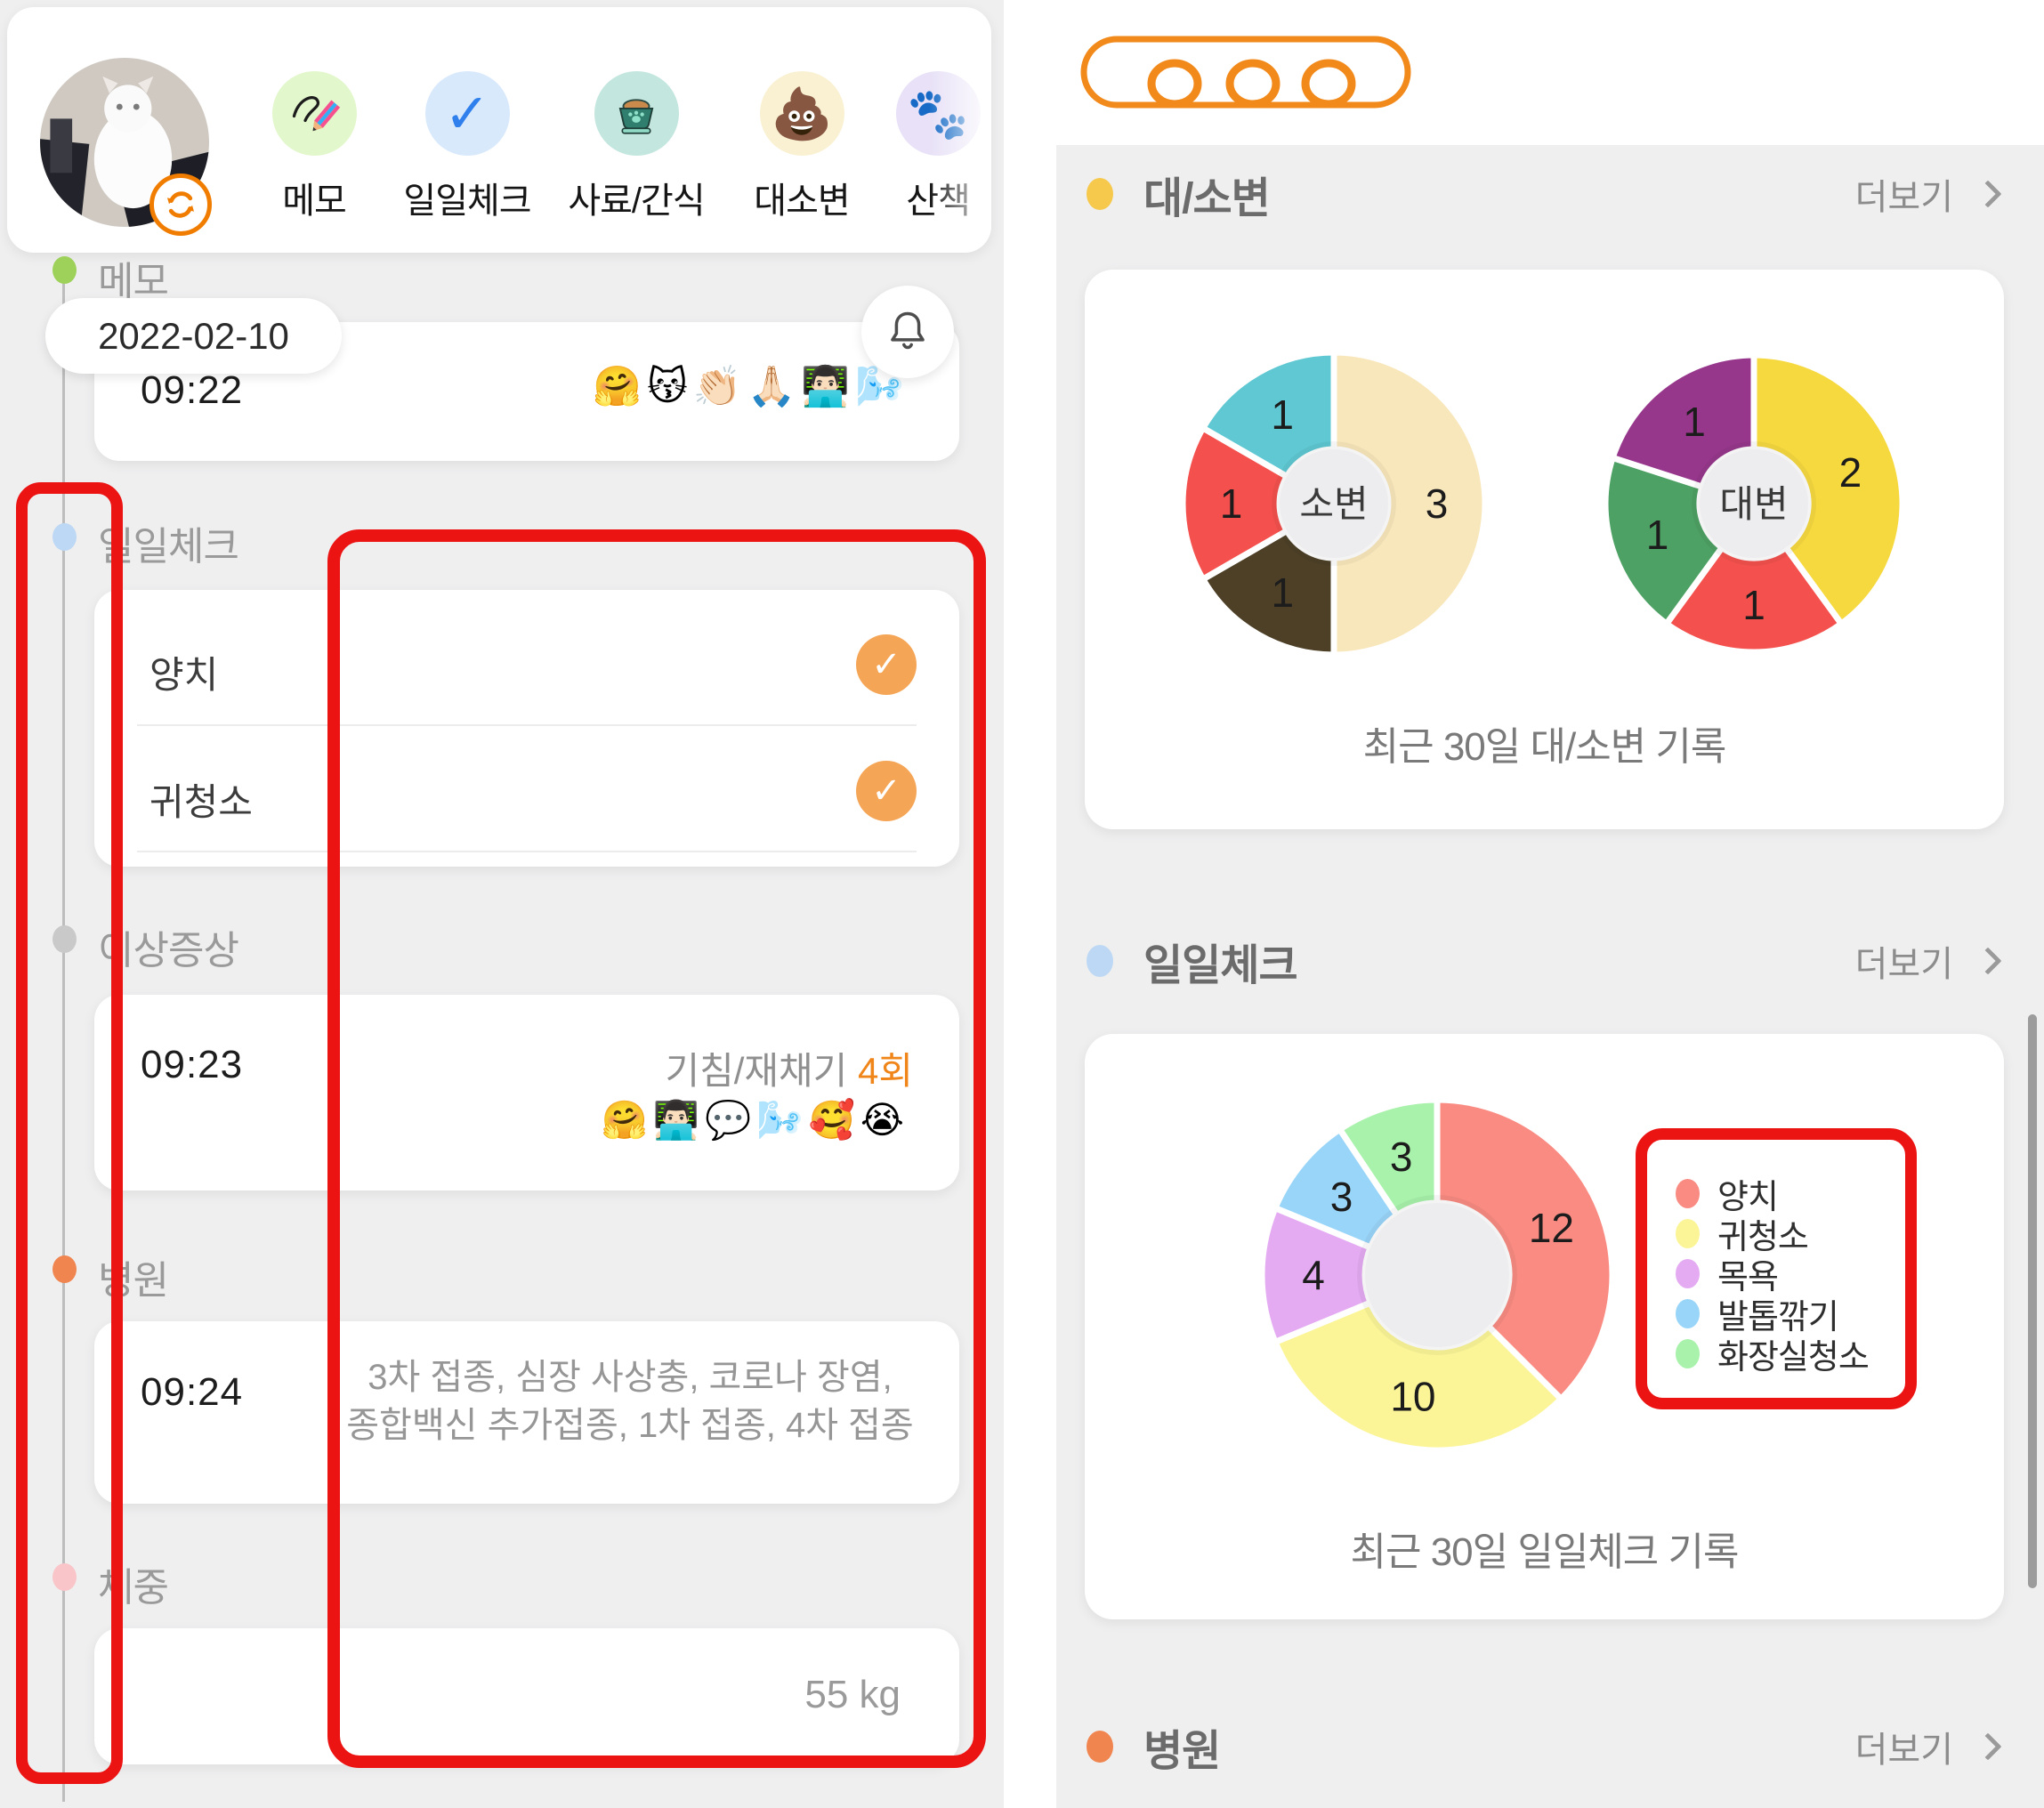 The width and height of the screenshot is (2044, 1808). What do you see at coordinates (192, 1064) in the screenshot?
I see `symptom-time: 09:23` at bounding box center [192, 1064].